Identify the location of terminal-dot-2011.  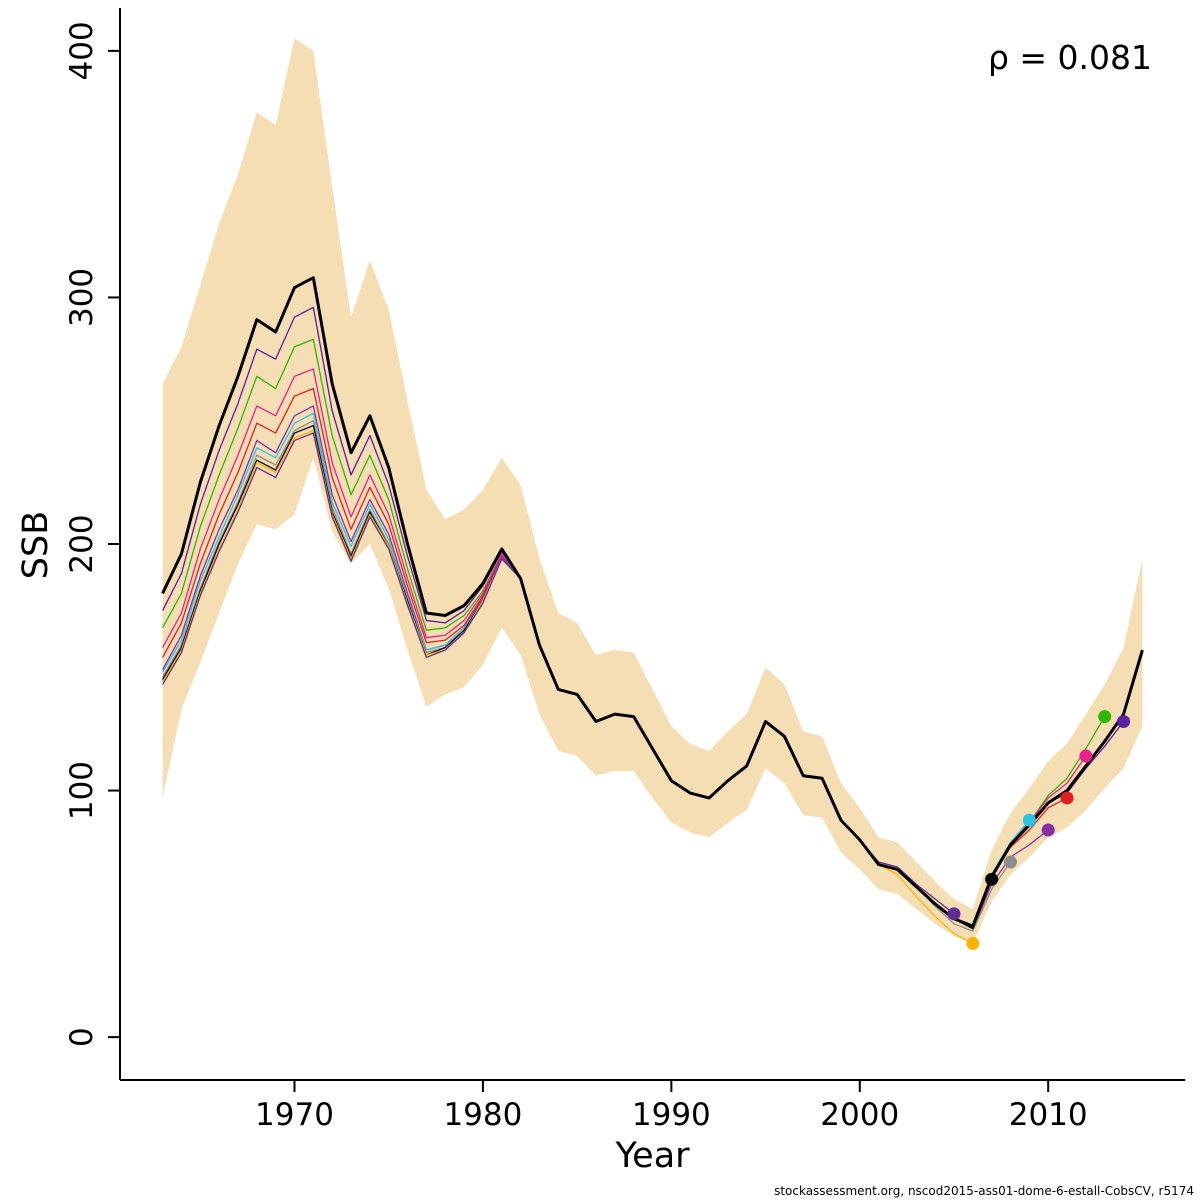
(1067, 798).